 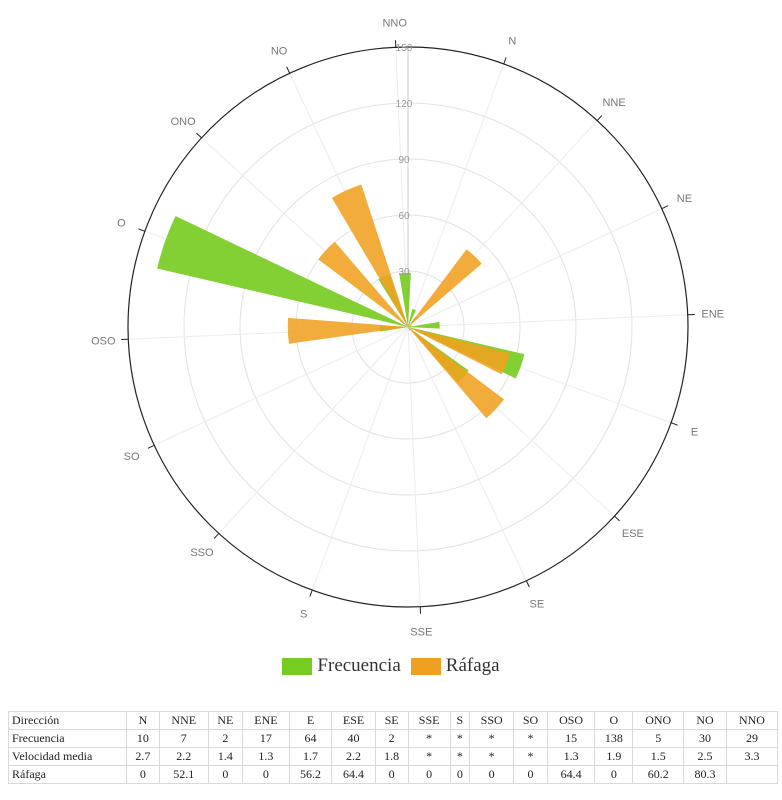 I want to click on bar-frecuencia-se, so click(x=409, y=329).